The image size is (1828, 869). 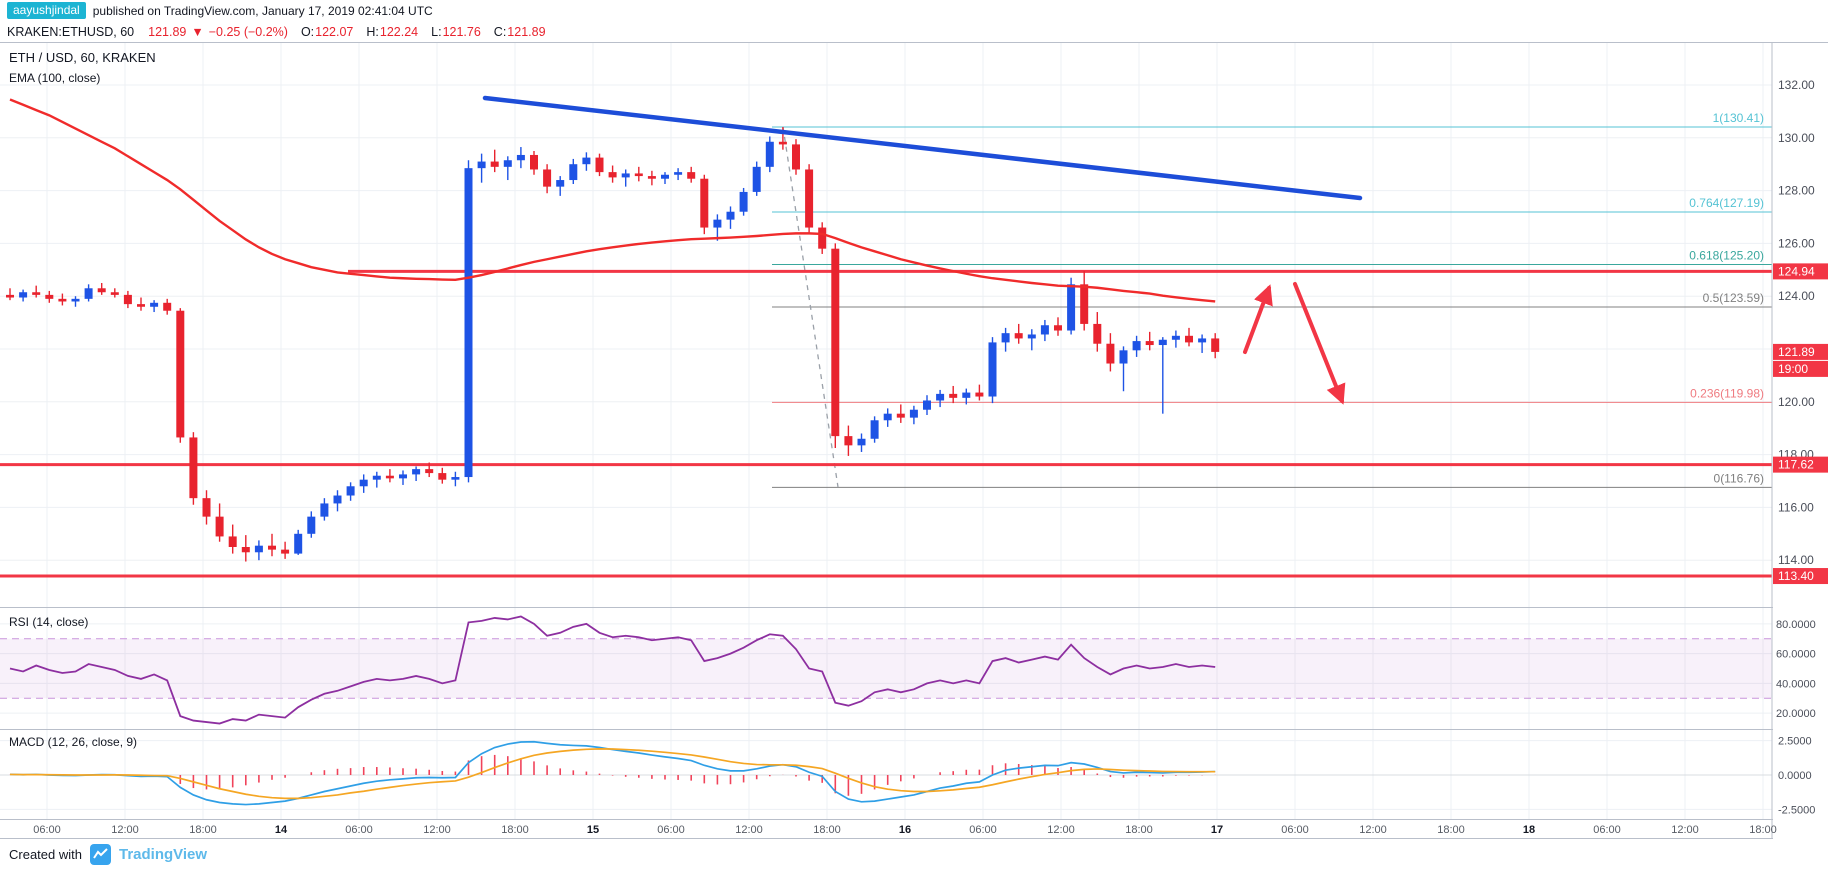 I want to click on svg-text: 117.62, so click(x=1796, y=465).